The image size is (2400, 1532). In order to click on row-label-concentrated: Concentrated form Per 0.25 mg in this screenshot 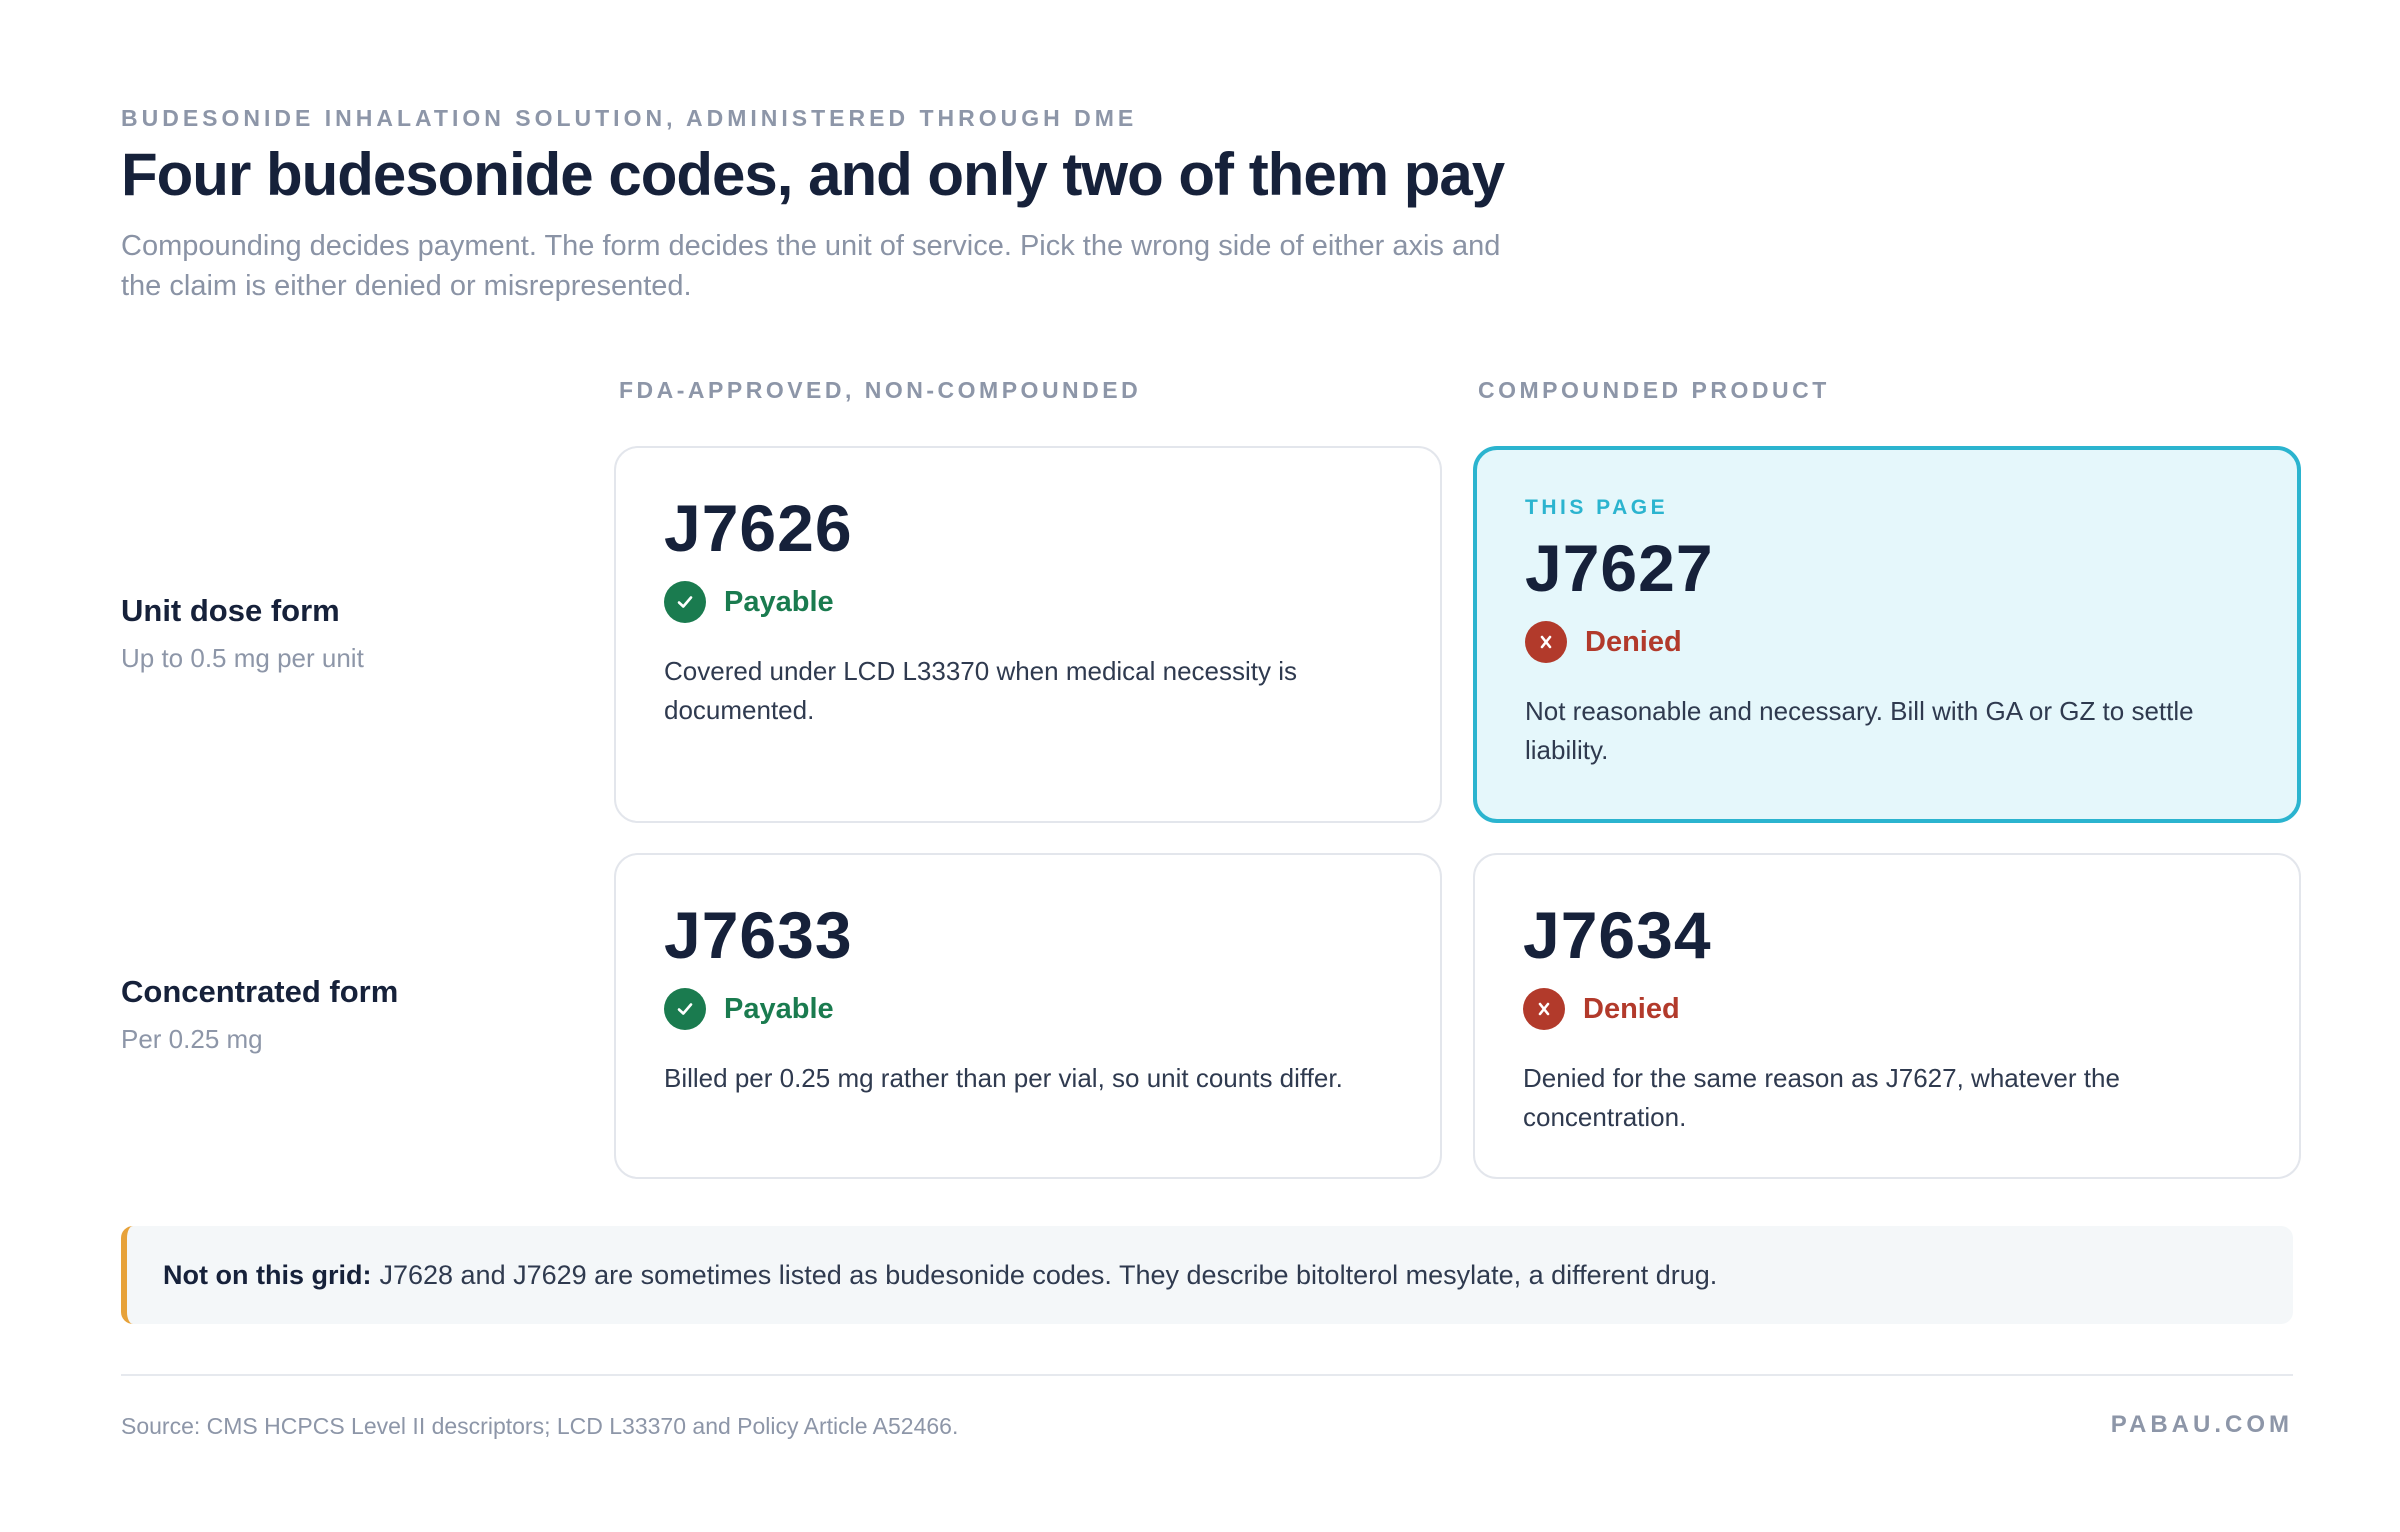, I will do `click(259, 1014)`.